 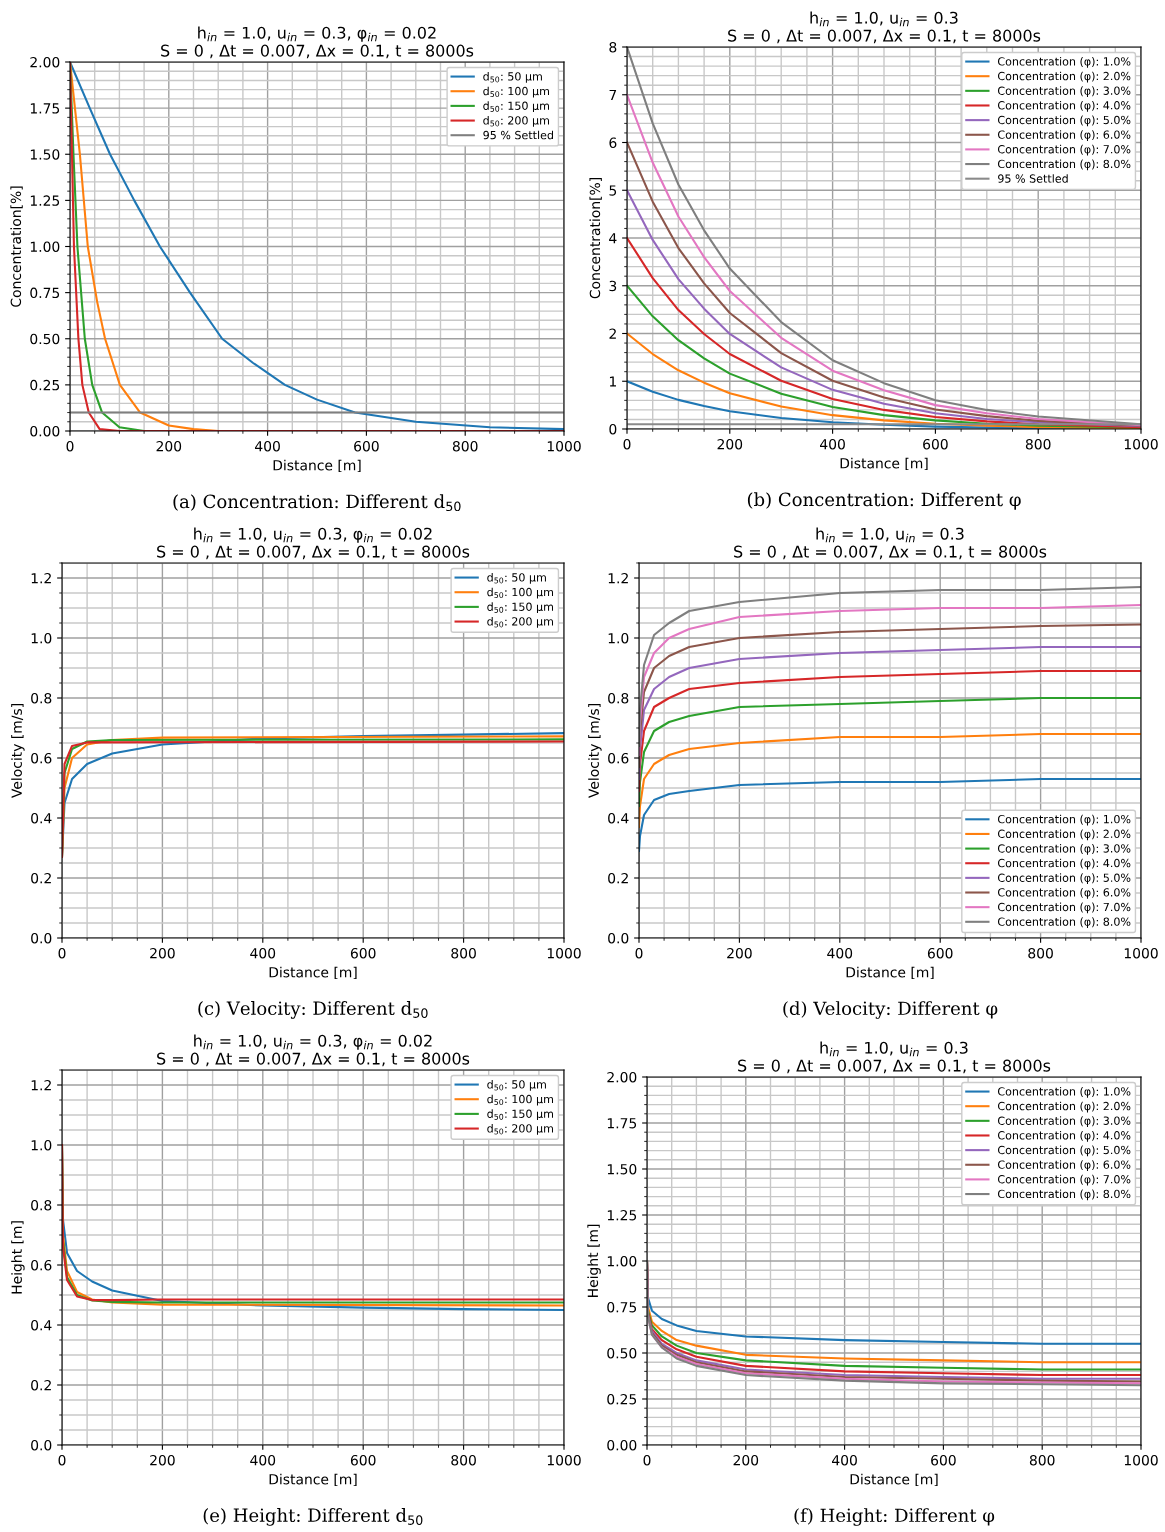 What do you see at coordinates (618, 938) in the screenshot?
I see `y-tick-label: 0.0` at bounding box center [618, 938].